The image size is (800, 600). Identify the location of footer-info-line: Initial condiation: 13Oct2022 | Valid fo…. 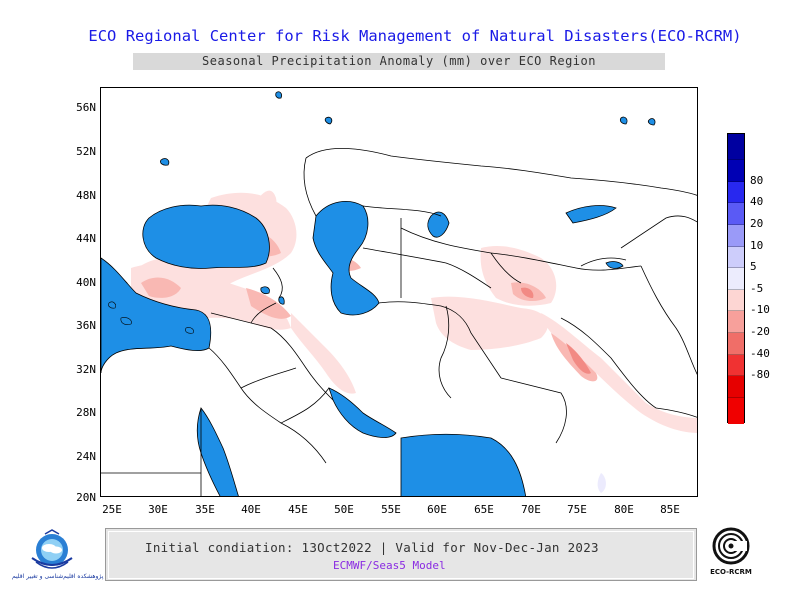
(372, 547).